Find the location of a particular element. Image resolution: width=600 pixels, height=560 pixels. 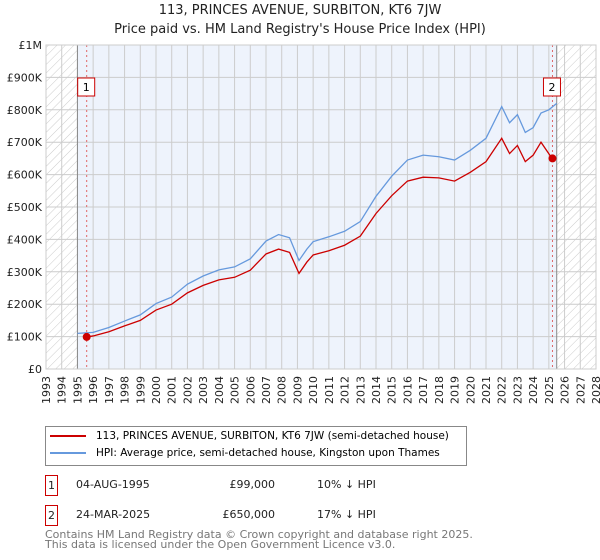

x-tick-label: 2018 is located at coordinates (439, 390).